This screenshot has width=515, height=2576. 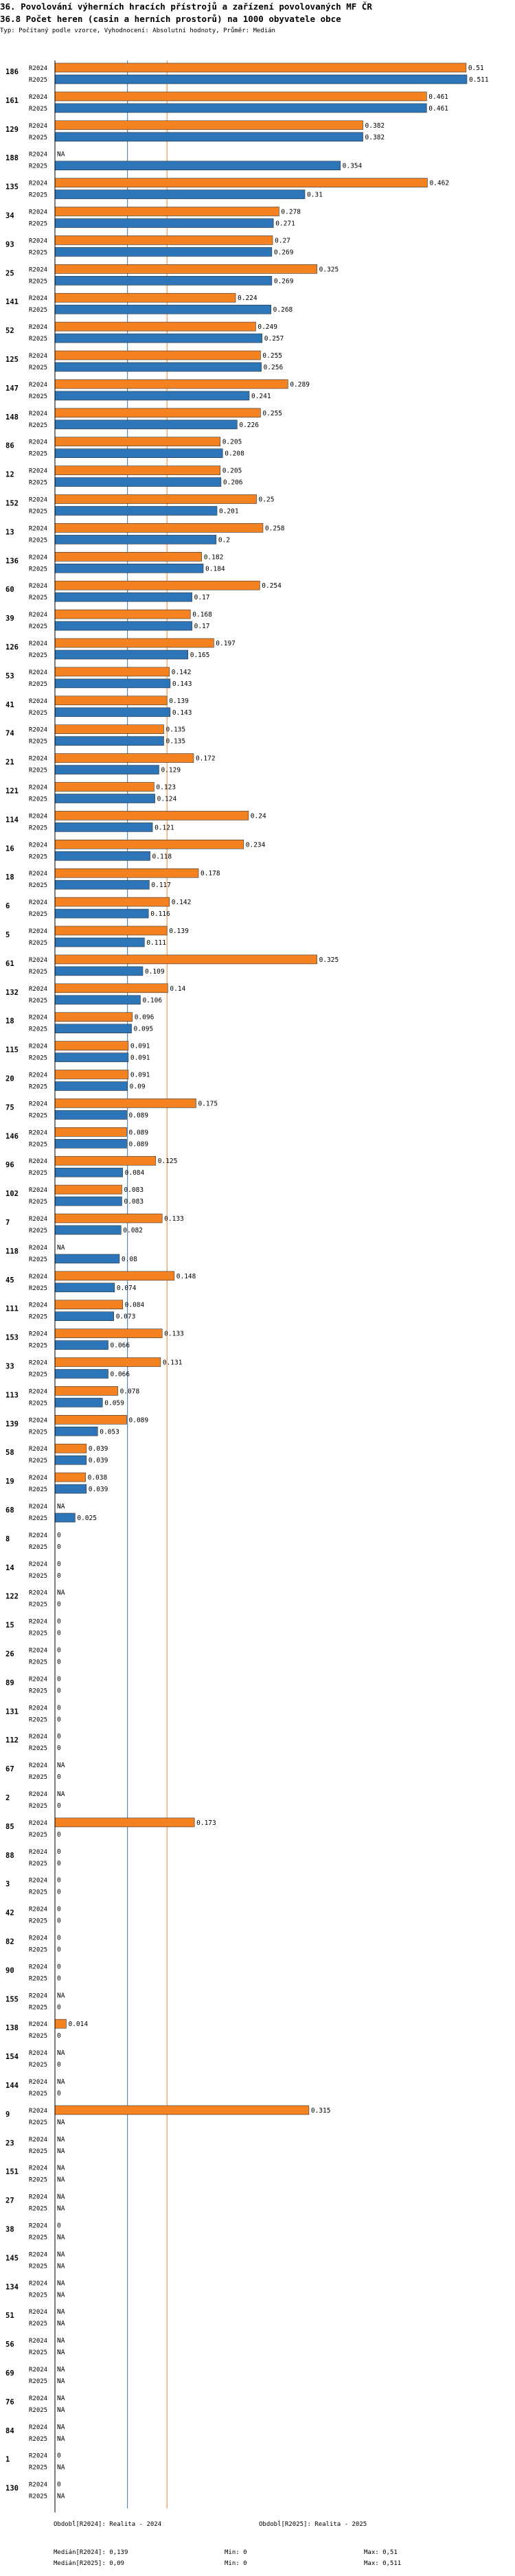 I want to click on data-label: 0.083, so click(x=134, y=1190).